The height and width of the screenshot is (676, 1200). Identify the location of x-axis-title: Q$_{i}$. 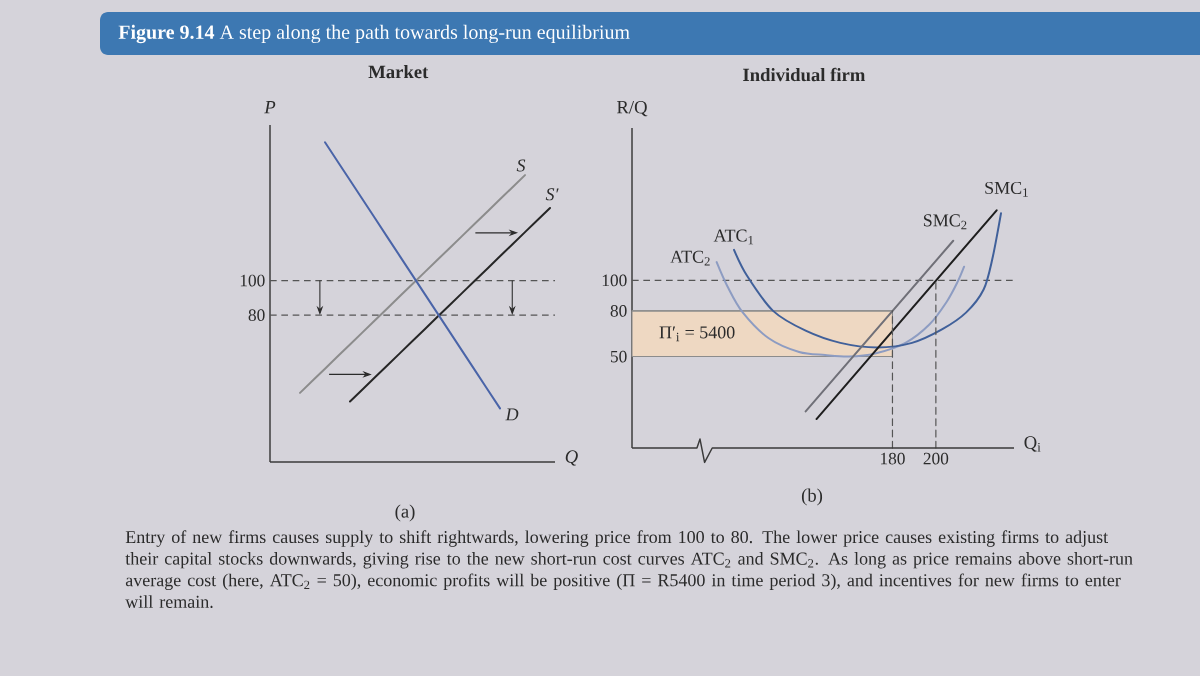
(1032, 444).